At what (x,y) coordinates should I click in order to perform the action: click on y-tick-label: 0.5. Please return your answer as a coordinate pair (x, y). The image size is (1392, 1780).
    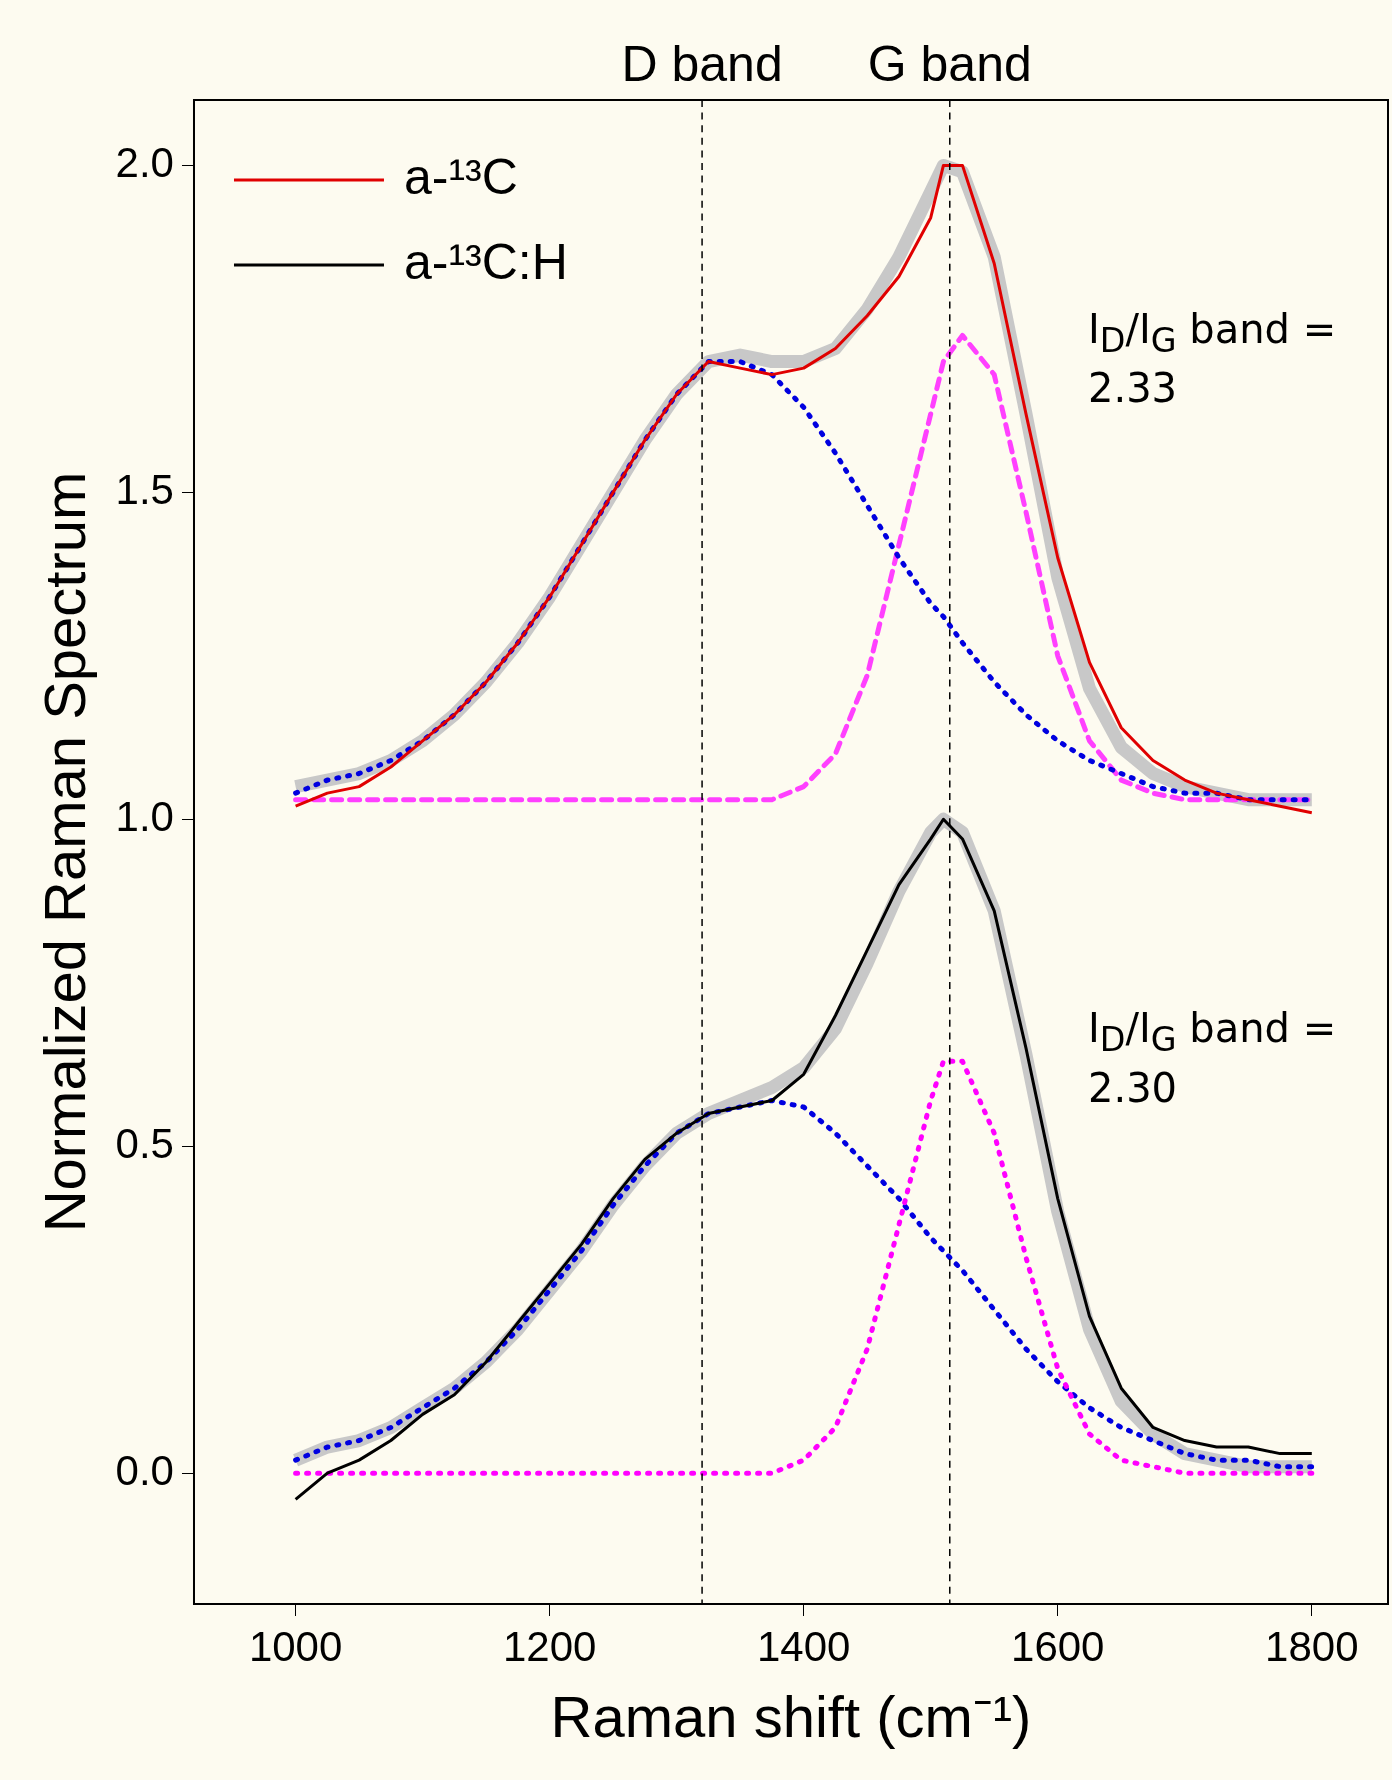
    Looking at the image, I should click on (144, 1143).